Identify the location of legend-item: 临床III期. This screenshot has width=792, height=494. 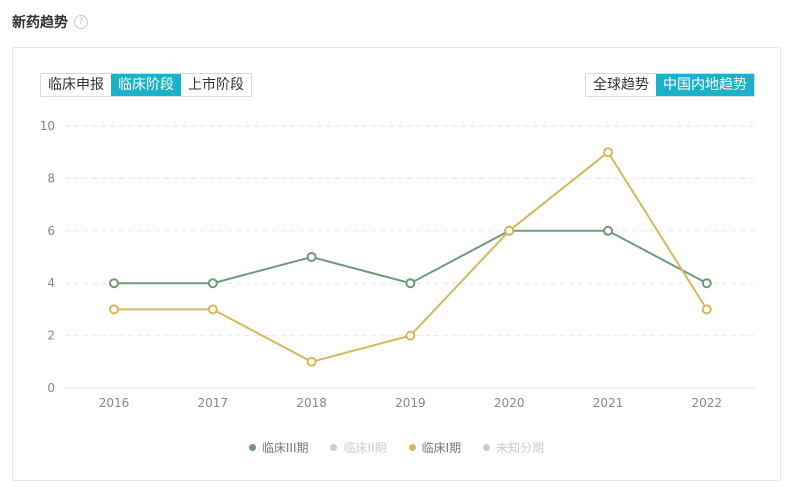
(278, 447).